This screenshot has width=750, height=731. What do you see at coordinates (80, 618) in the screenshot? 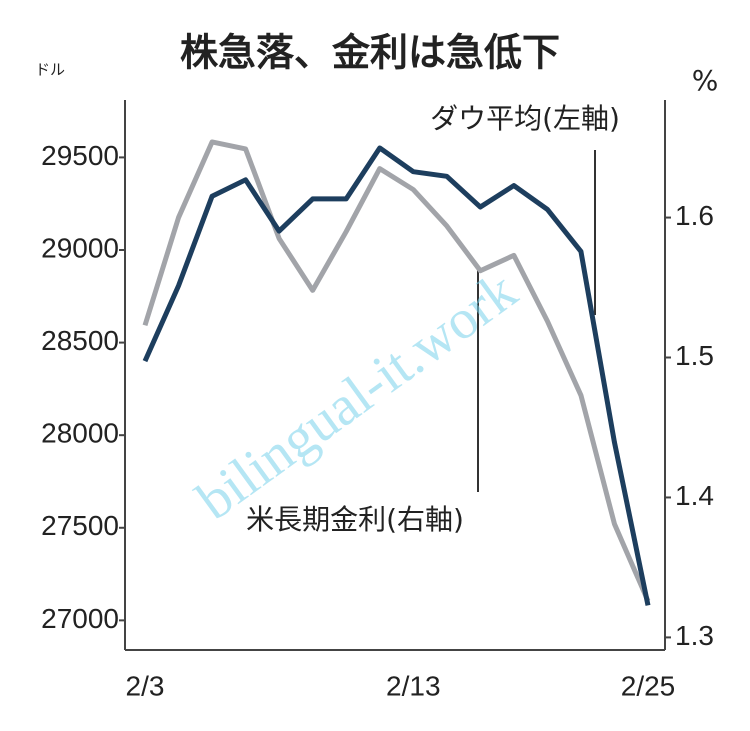
I see `y-tick-label: 27000` at bounding box center [80, 618].